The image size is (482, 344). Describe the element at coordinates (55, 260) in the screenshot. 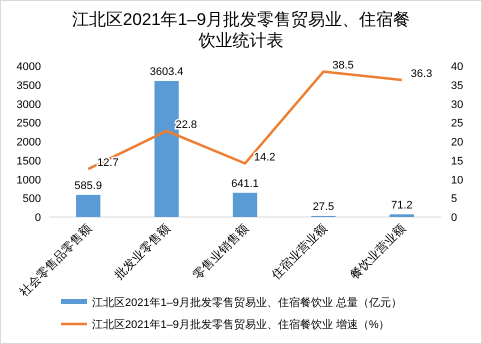

I see `x-tick-label: 社会零售品零售额` at that location.